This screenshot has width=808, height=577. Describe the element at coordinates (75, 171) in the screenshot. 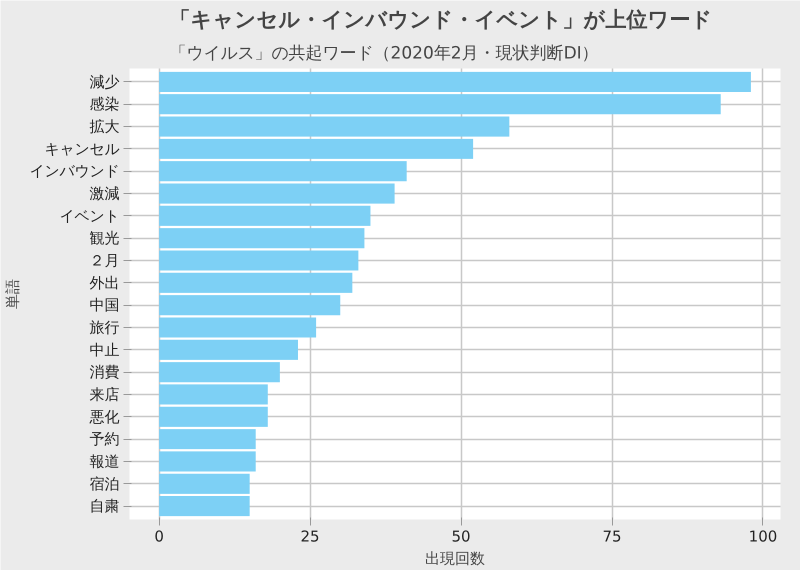

I see `y-tick-label: インバウンド` at that location.